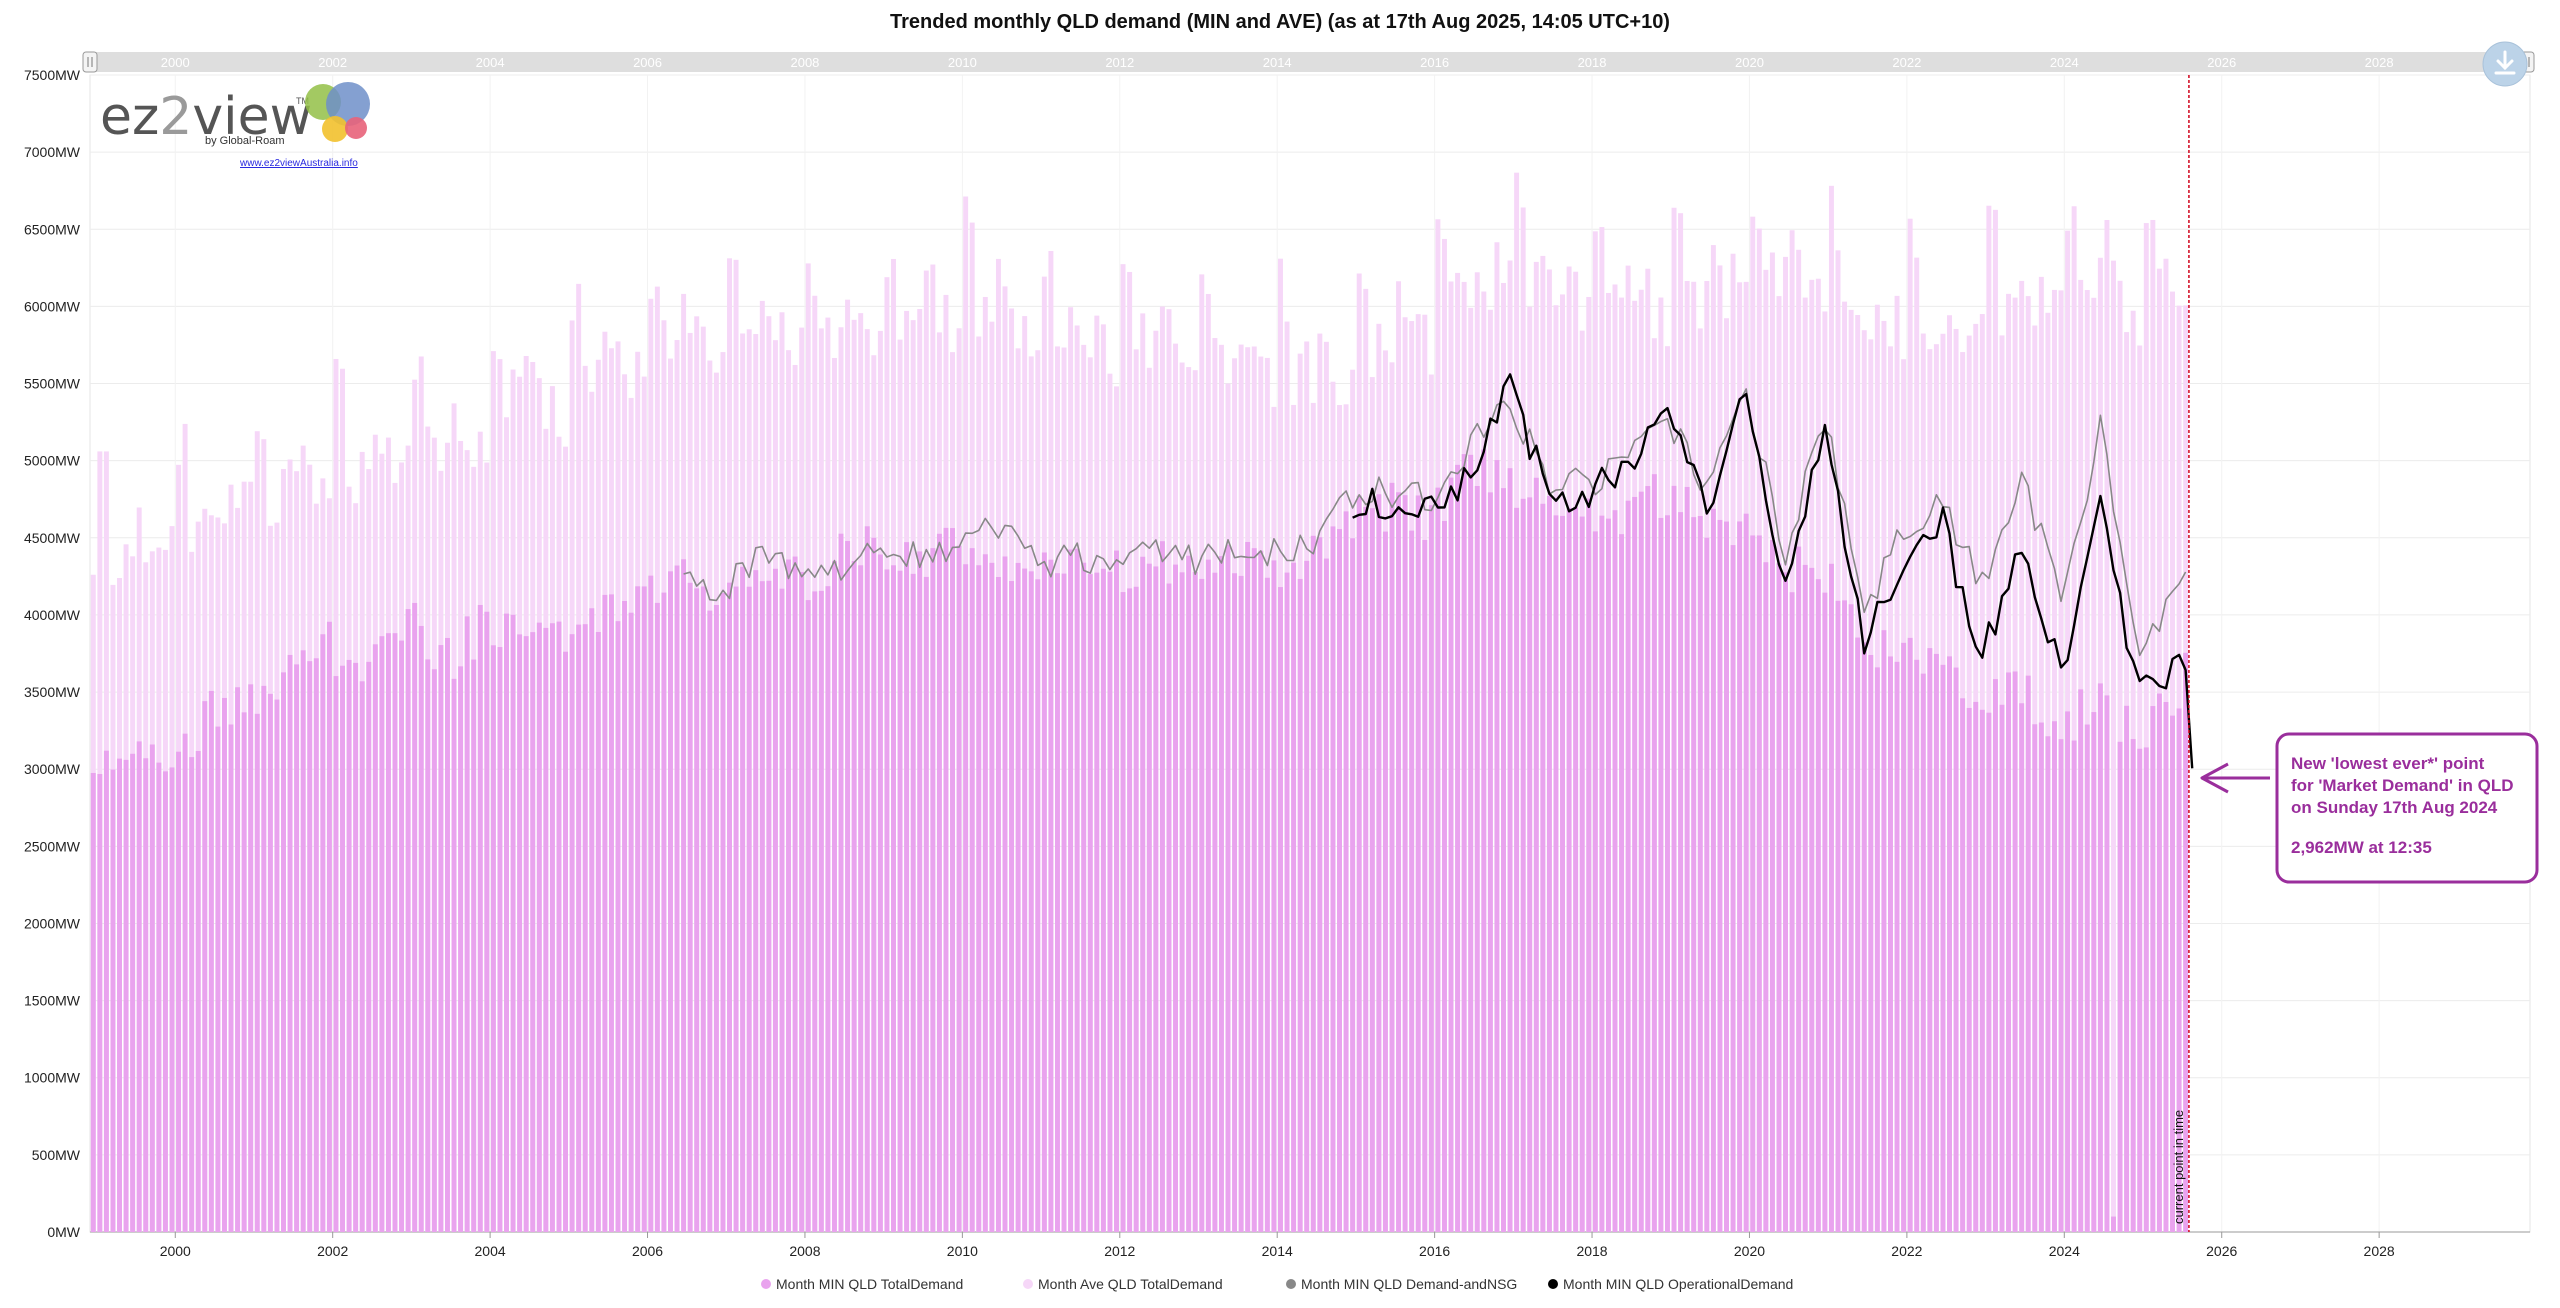 Image resolution: width=2560 pixels, height=1308 pixels. What do you see at coordinates (804, 62) in the screenshot?
I see `navigator-tick-label: 2008` at bounding box center [804, 62].